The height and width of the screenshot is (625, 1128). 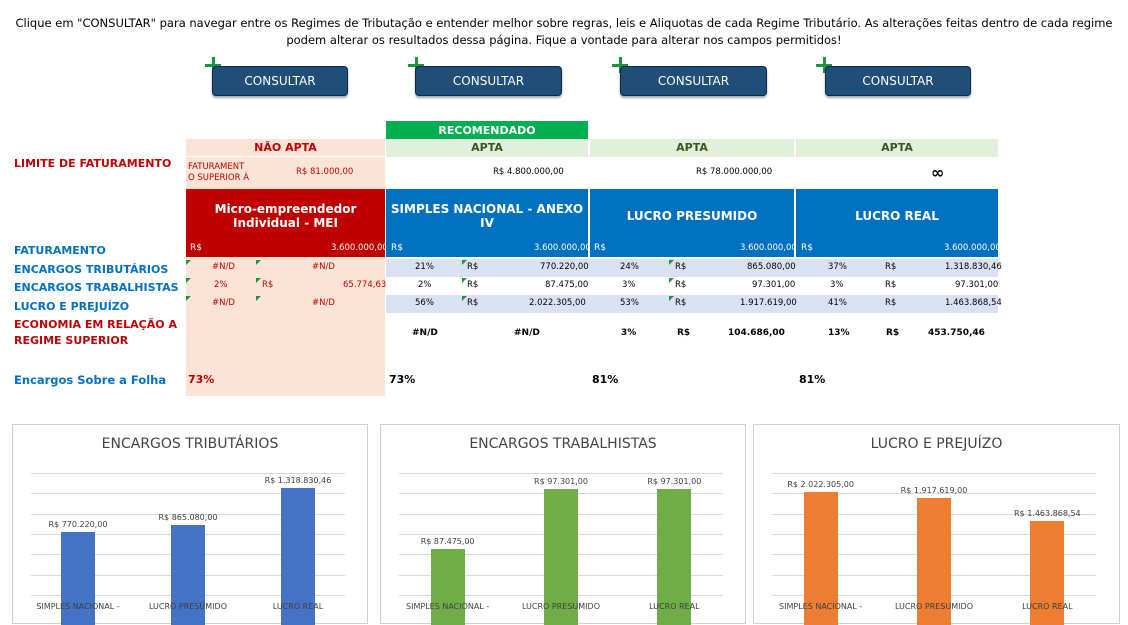 What do you see at coordinates (71, 340) in the screenshot?
I see `label-economia-2: REGIME SUPERIOR` at bounding box center [71, 340].